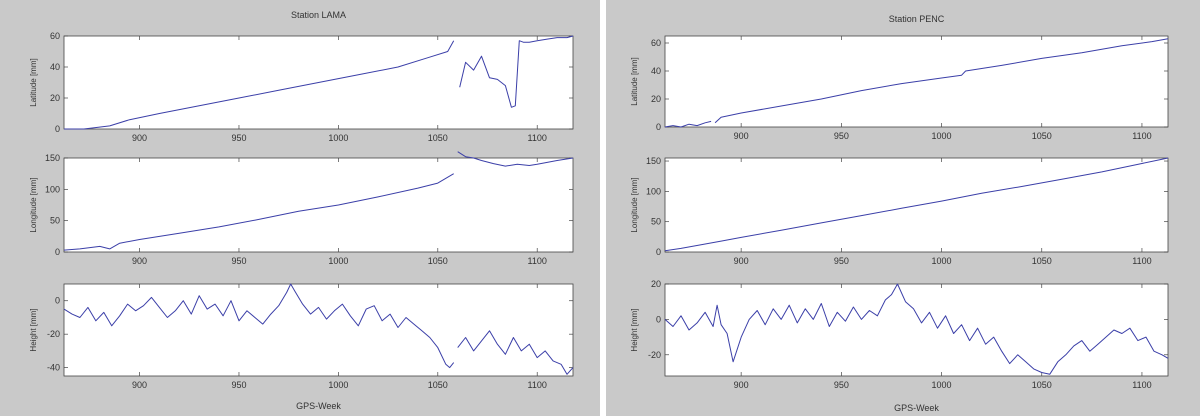  Describe the element at coordinates (318, 15) in the screenshot. I see `chart-title: Station LAMA` at that location.